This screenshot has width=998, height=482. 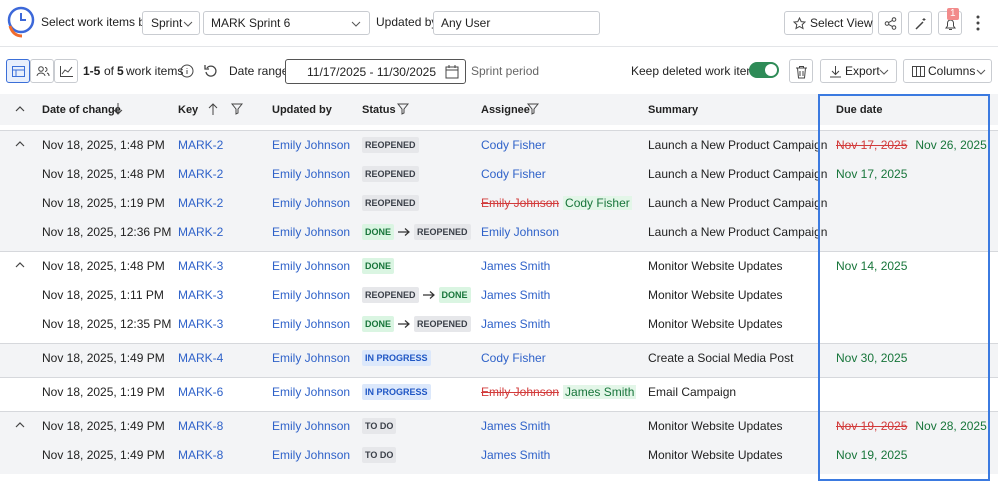 I want to click on summary: Create a Social Media Post, so click(x=721, y=358).